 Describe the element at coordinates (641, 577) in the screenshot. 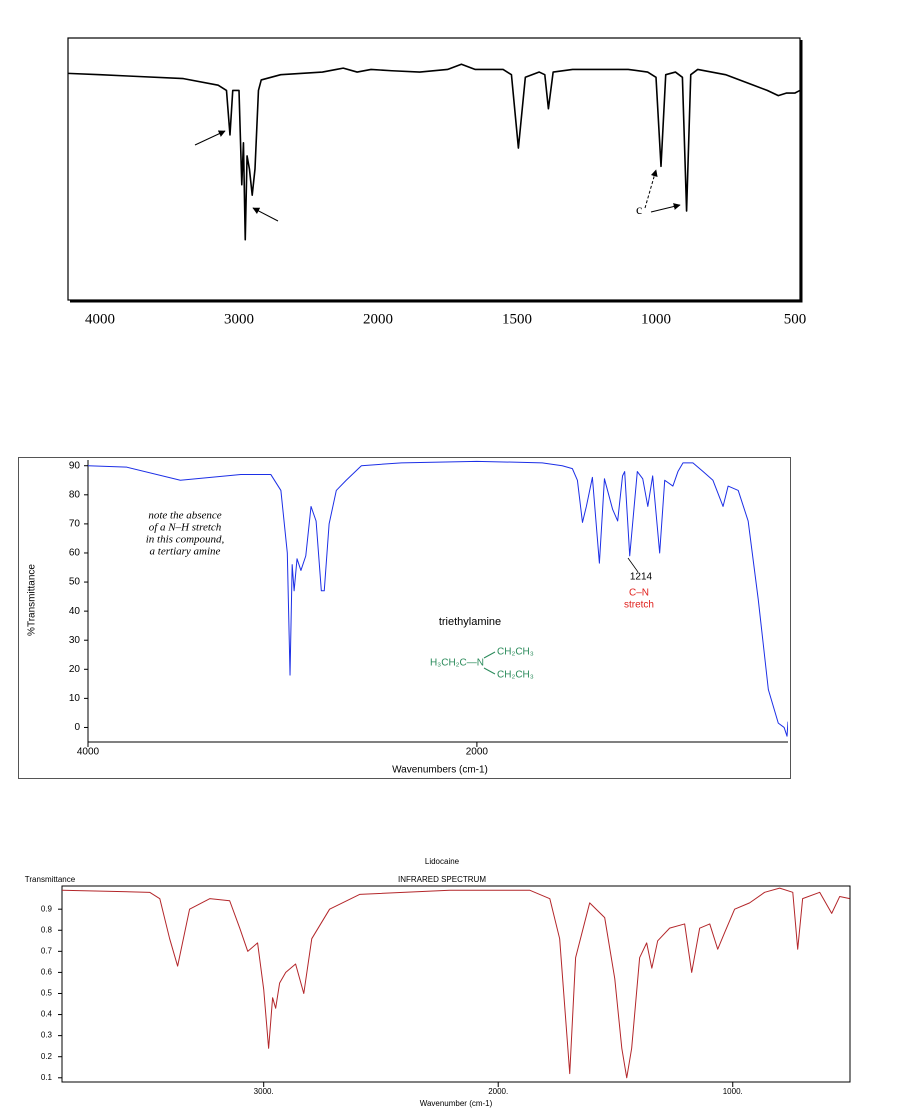

I see `peak-label: 1214` at that location.